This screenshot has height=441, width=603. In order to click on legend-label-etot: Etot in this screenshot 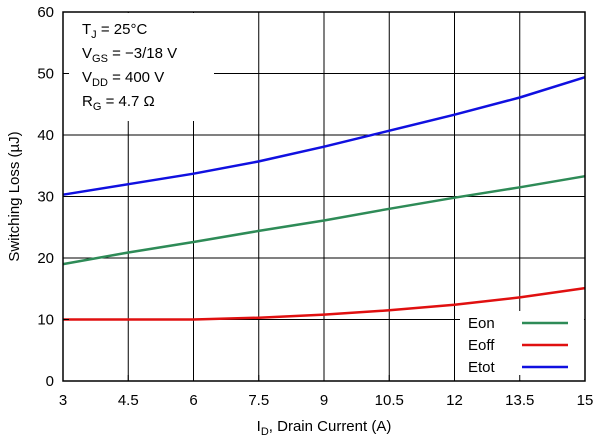, I will do `click(482, 367)`.